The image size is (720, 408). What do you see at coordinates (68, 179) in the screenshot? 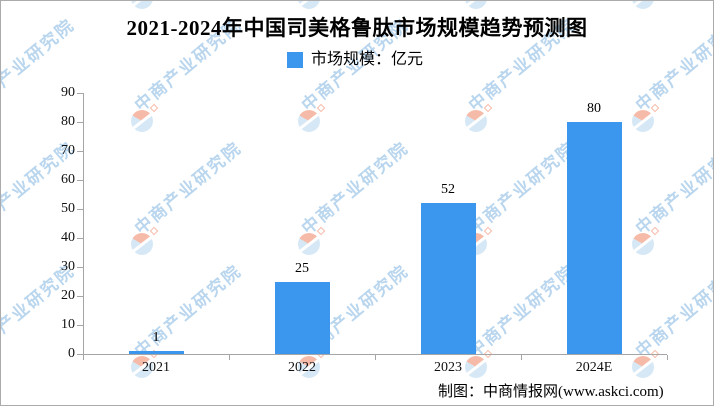
I see `y-axis-tick-label: 60` at bounding box center [68, 179].